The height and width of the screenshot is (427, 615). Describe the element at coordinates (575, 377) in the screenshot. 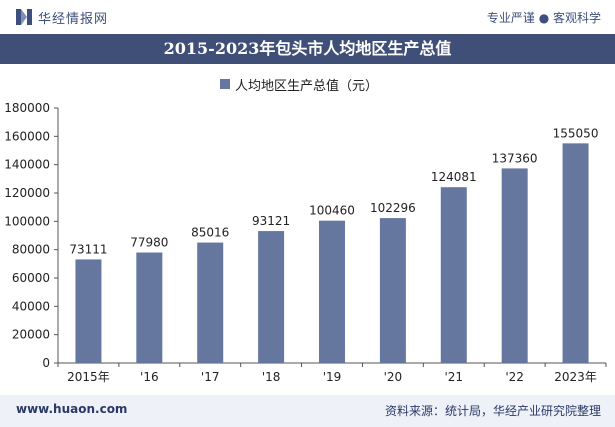

I see `x-tick-label: 2023年` at that location.